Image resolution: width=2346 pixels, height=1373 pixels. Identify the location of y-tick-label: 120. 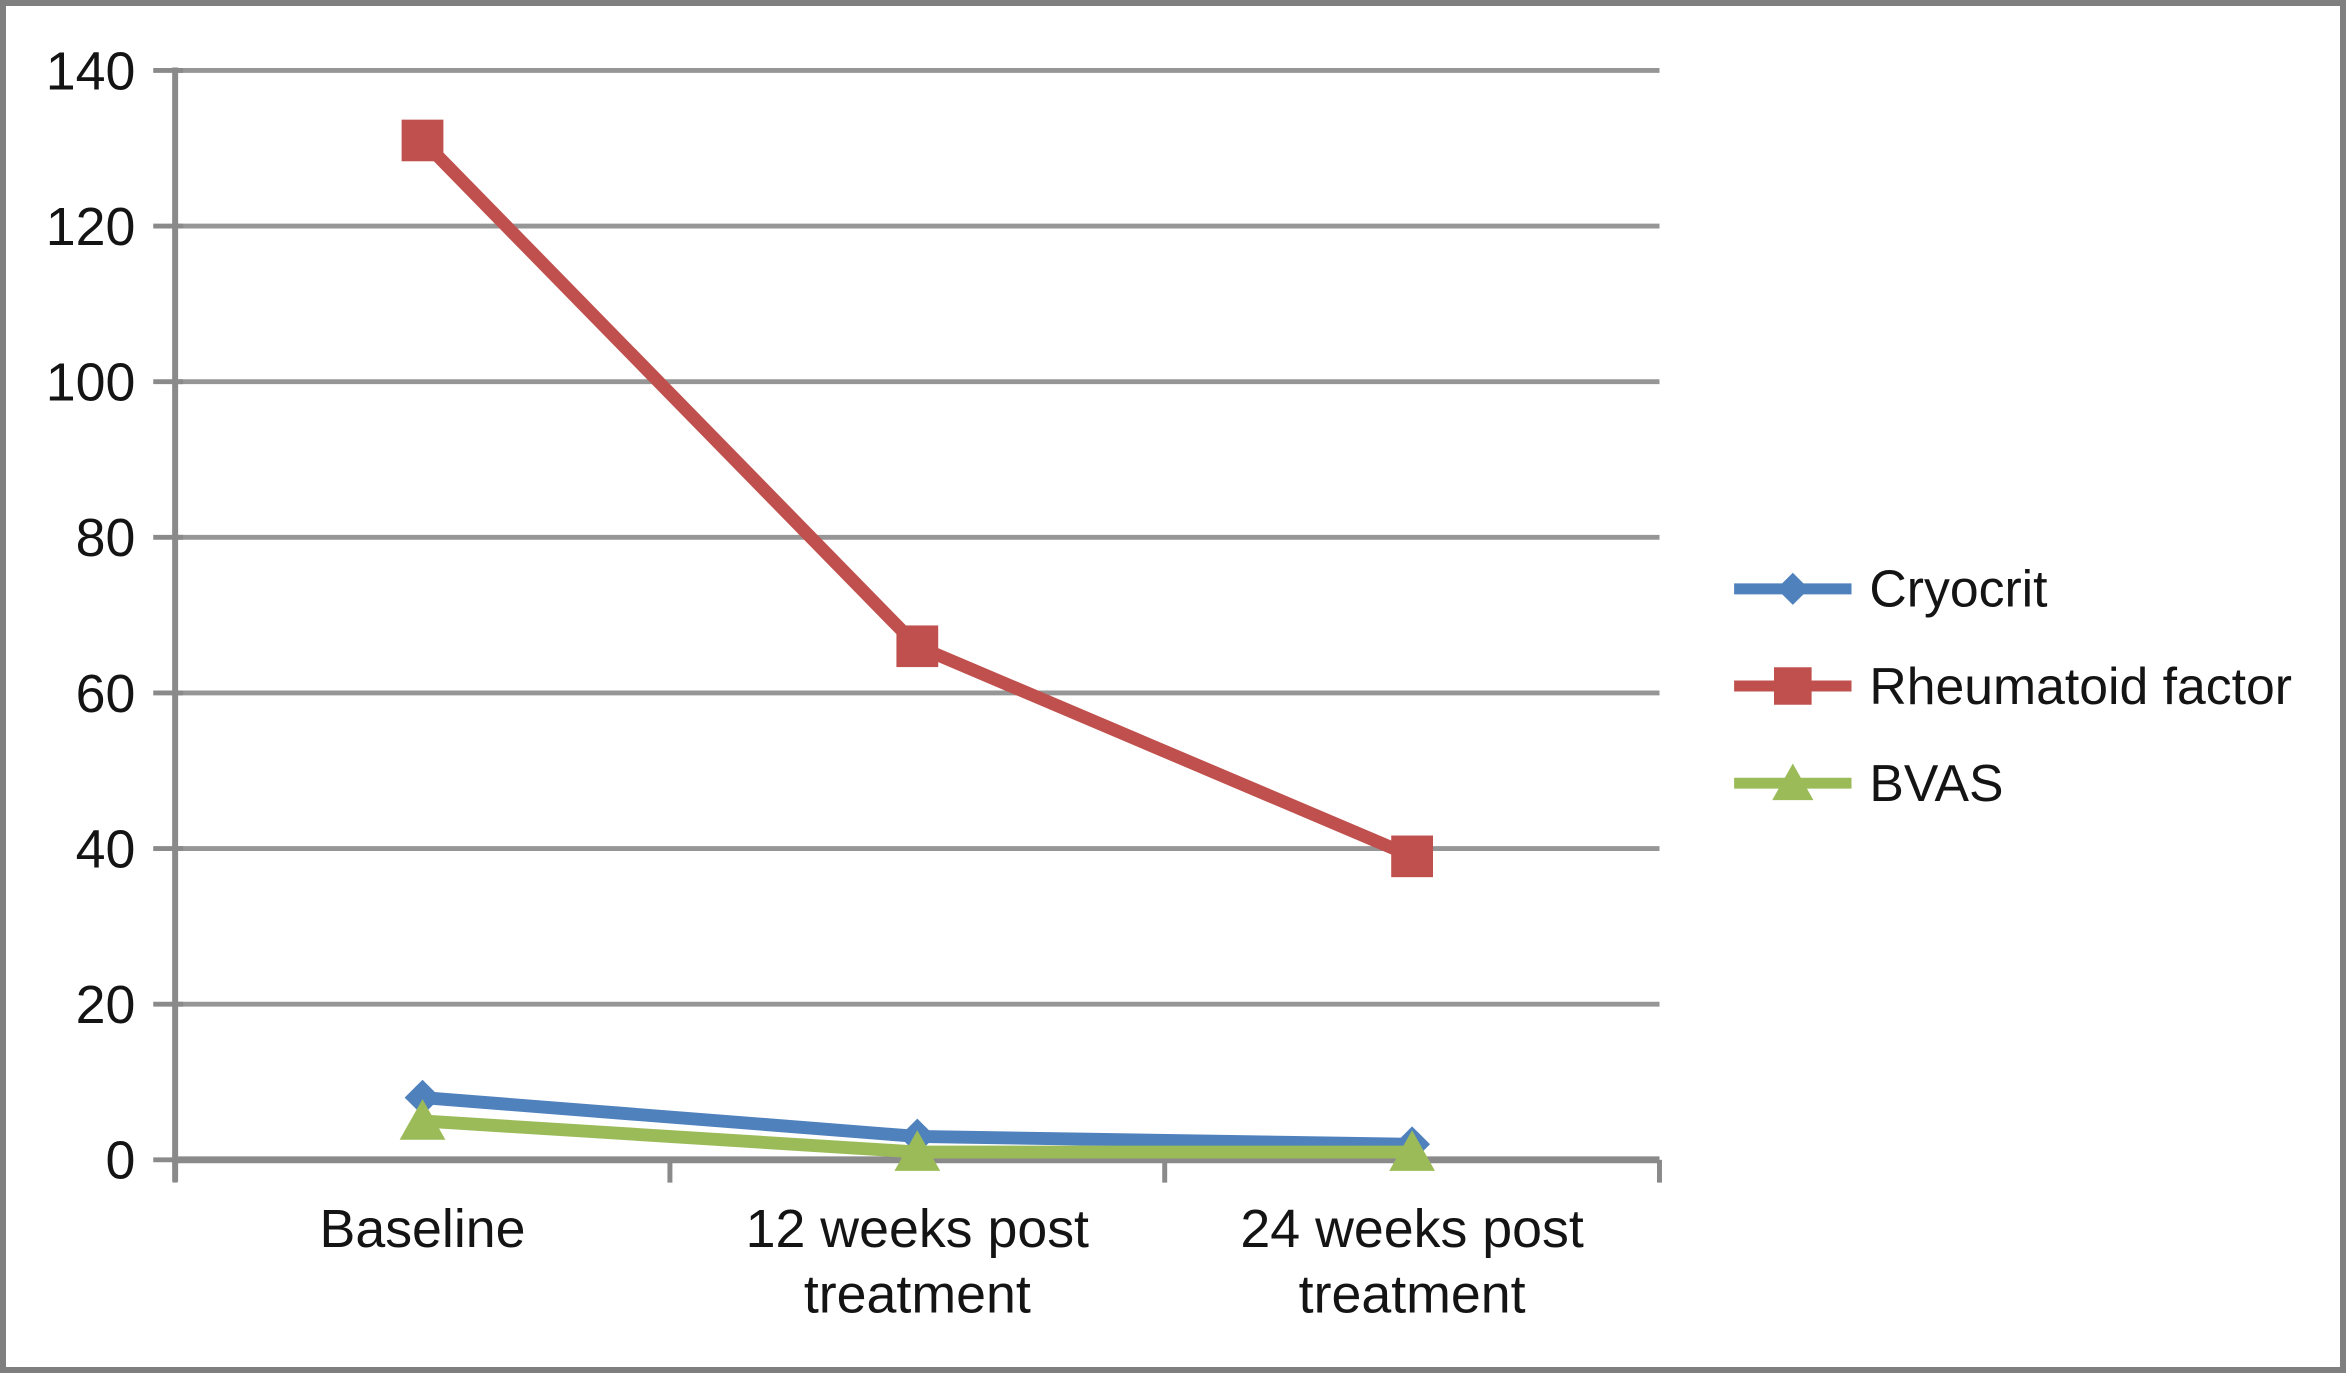
(91, 227).